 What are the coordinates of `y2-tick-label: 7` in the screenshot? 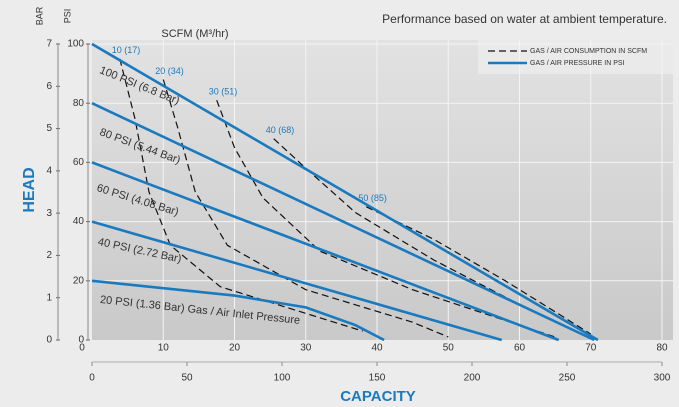 It's located at (49, 44).